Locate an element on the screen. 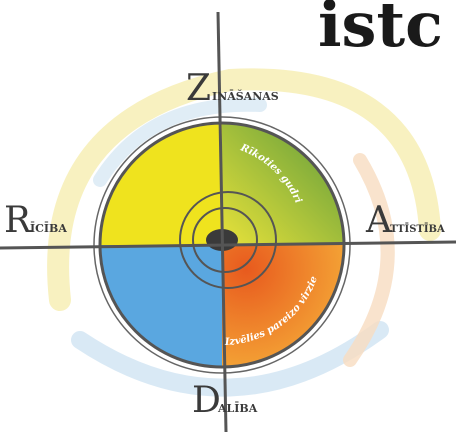 Image resolution: width=456 pixels, height=439 pixels. label-bottom: ALĪBA is located at coordinates (237, 408).